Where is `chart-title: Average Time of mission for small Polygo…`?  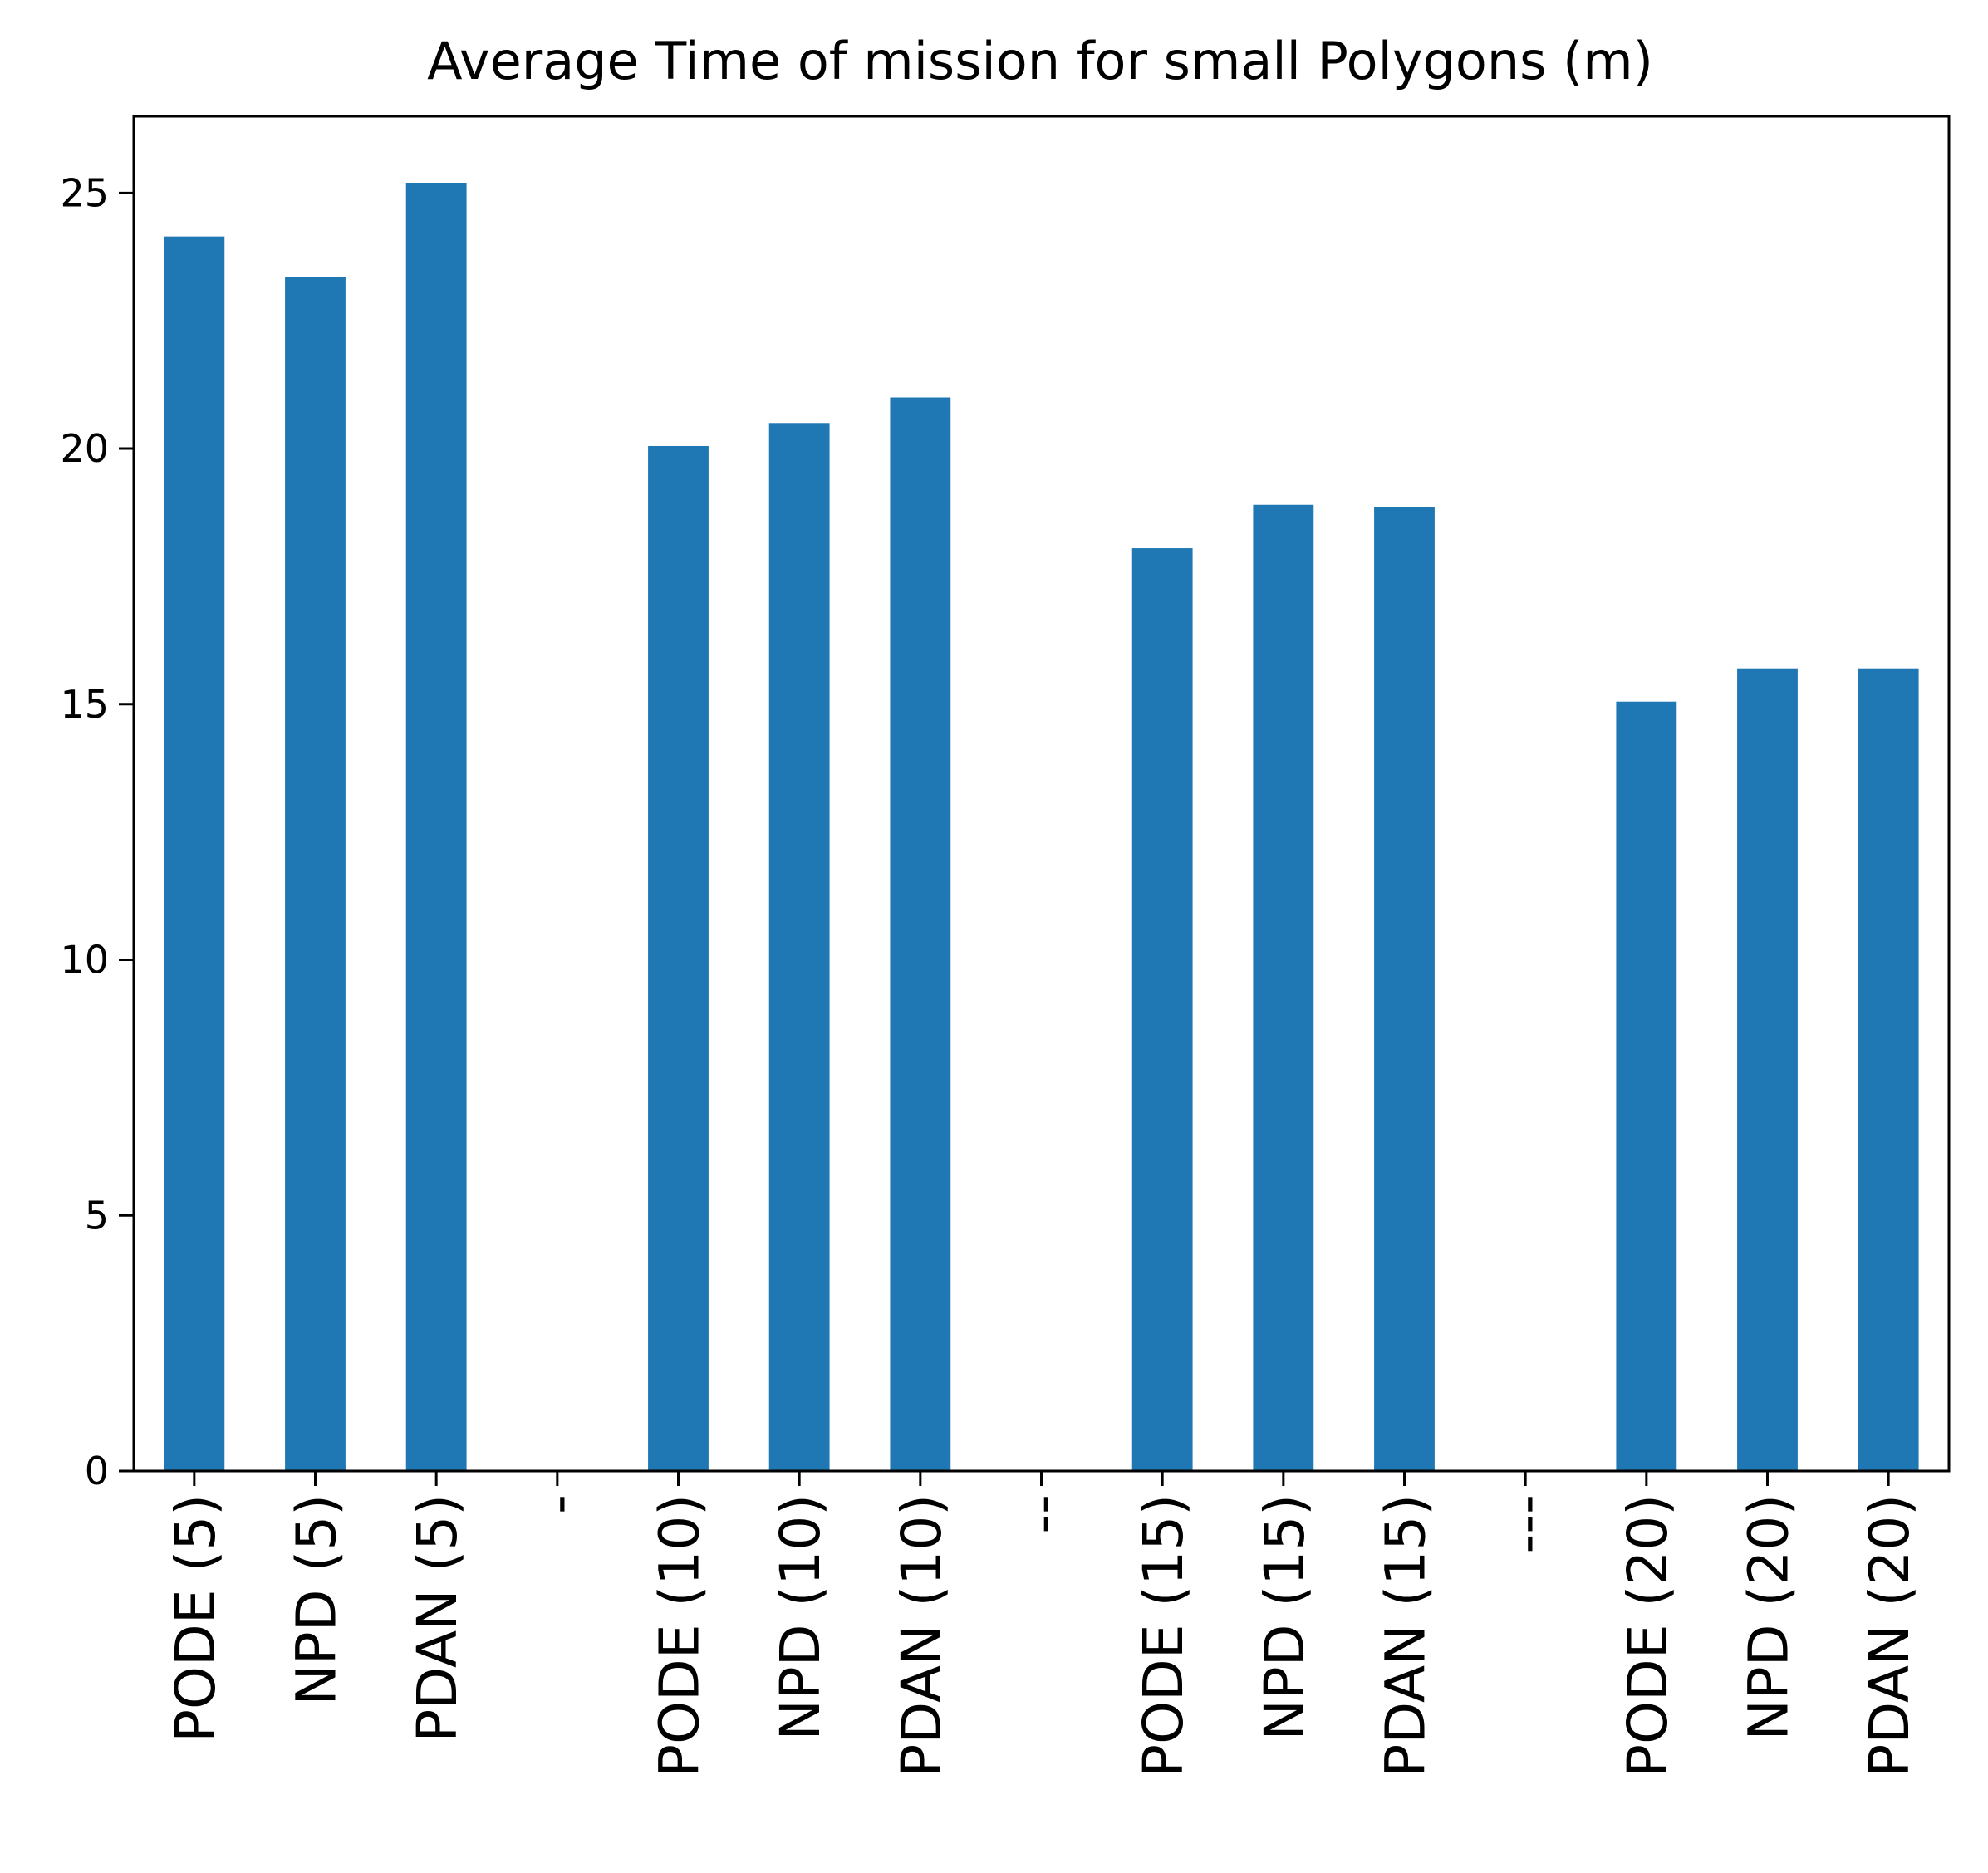
chart-title: Average Time of mission for small Polygo… is located at coordinates (1040, 61).